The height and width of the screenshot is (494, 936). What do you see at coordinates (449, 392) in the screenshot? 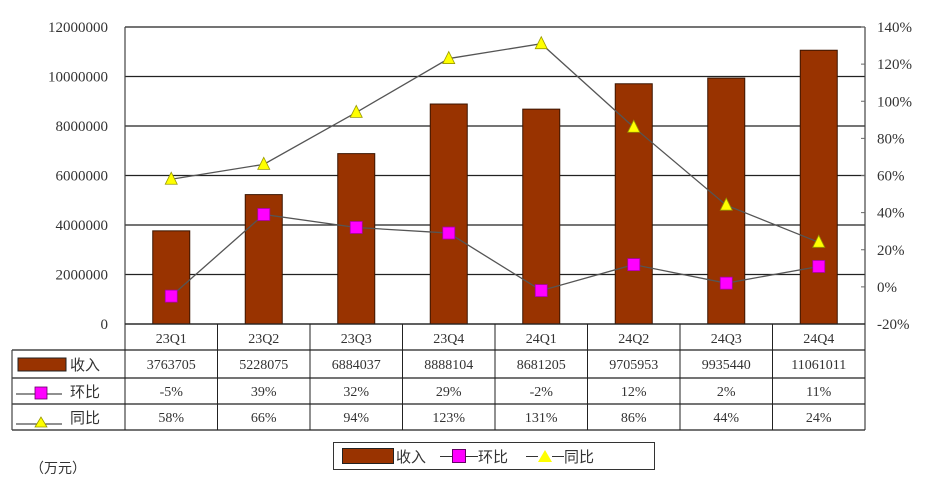
I see `table-cell: 29%` at bounding box center [449, 392].